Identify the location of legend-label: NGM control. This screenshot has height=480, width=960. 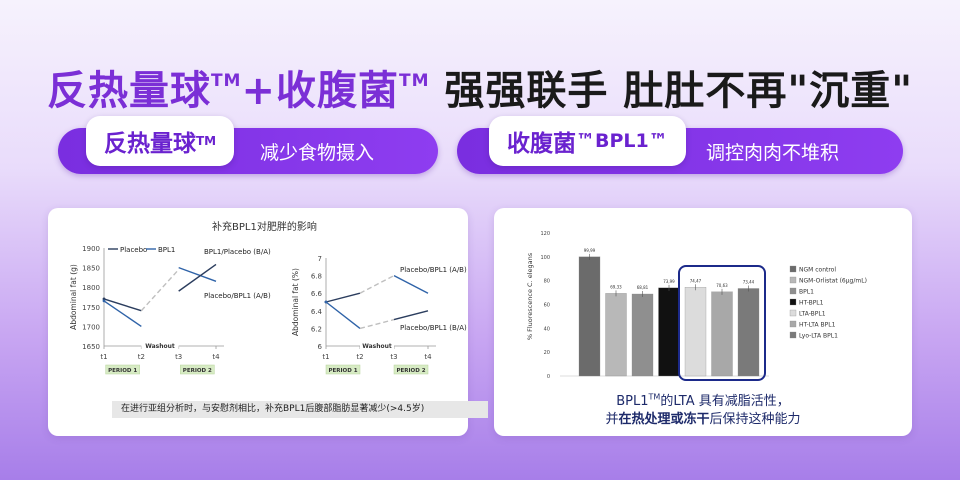
(817, 270).